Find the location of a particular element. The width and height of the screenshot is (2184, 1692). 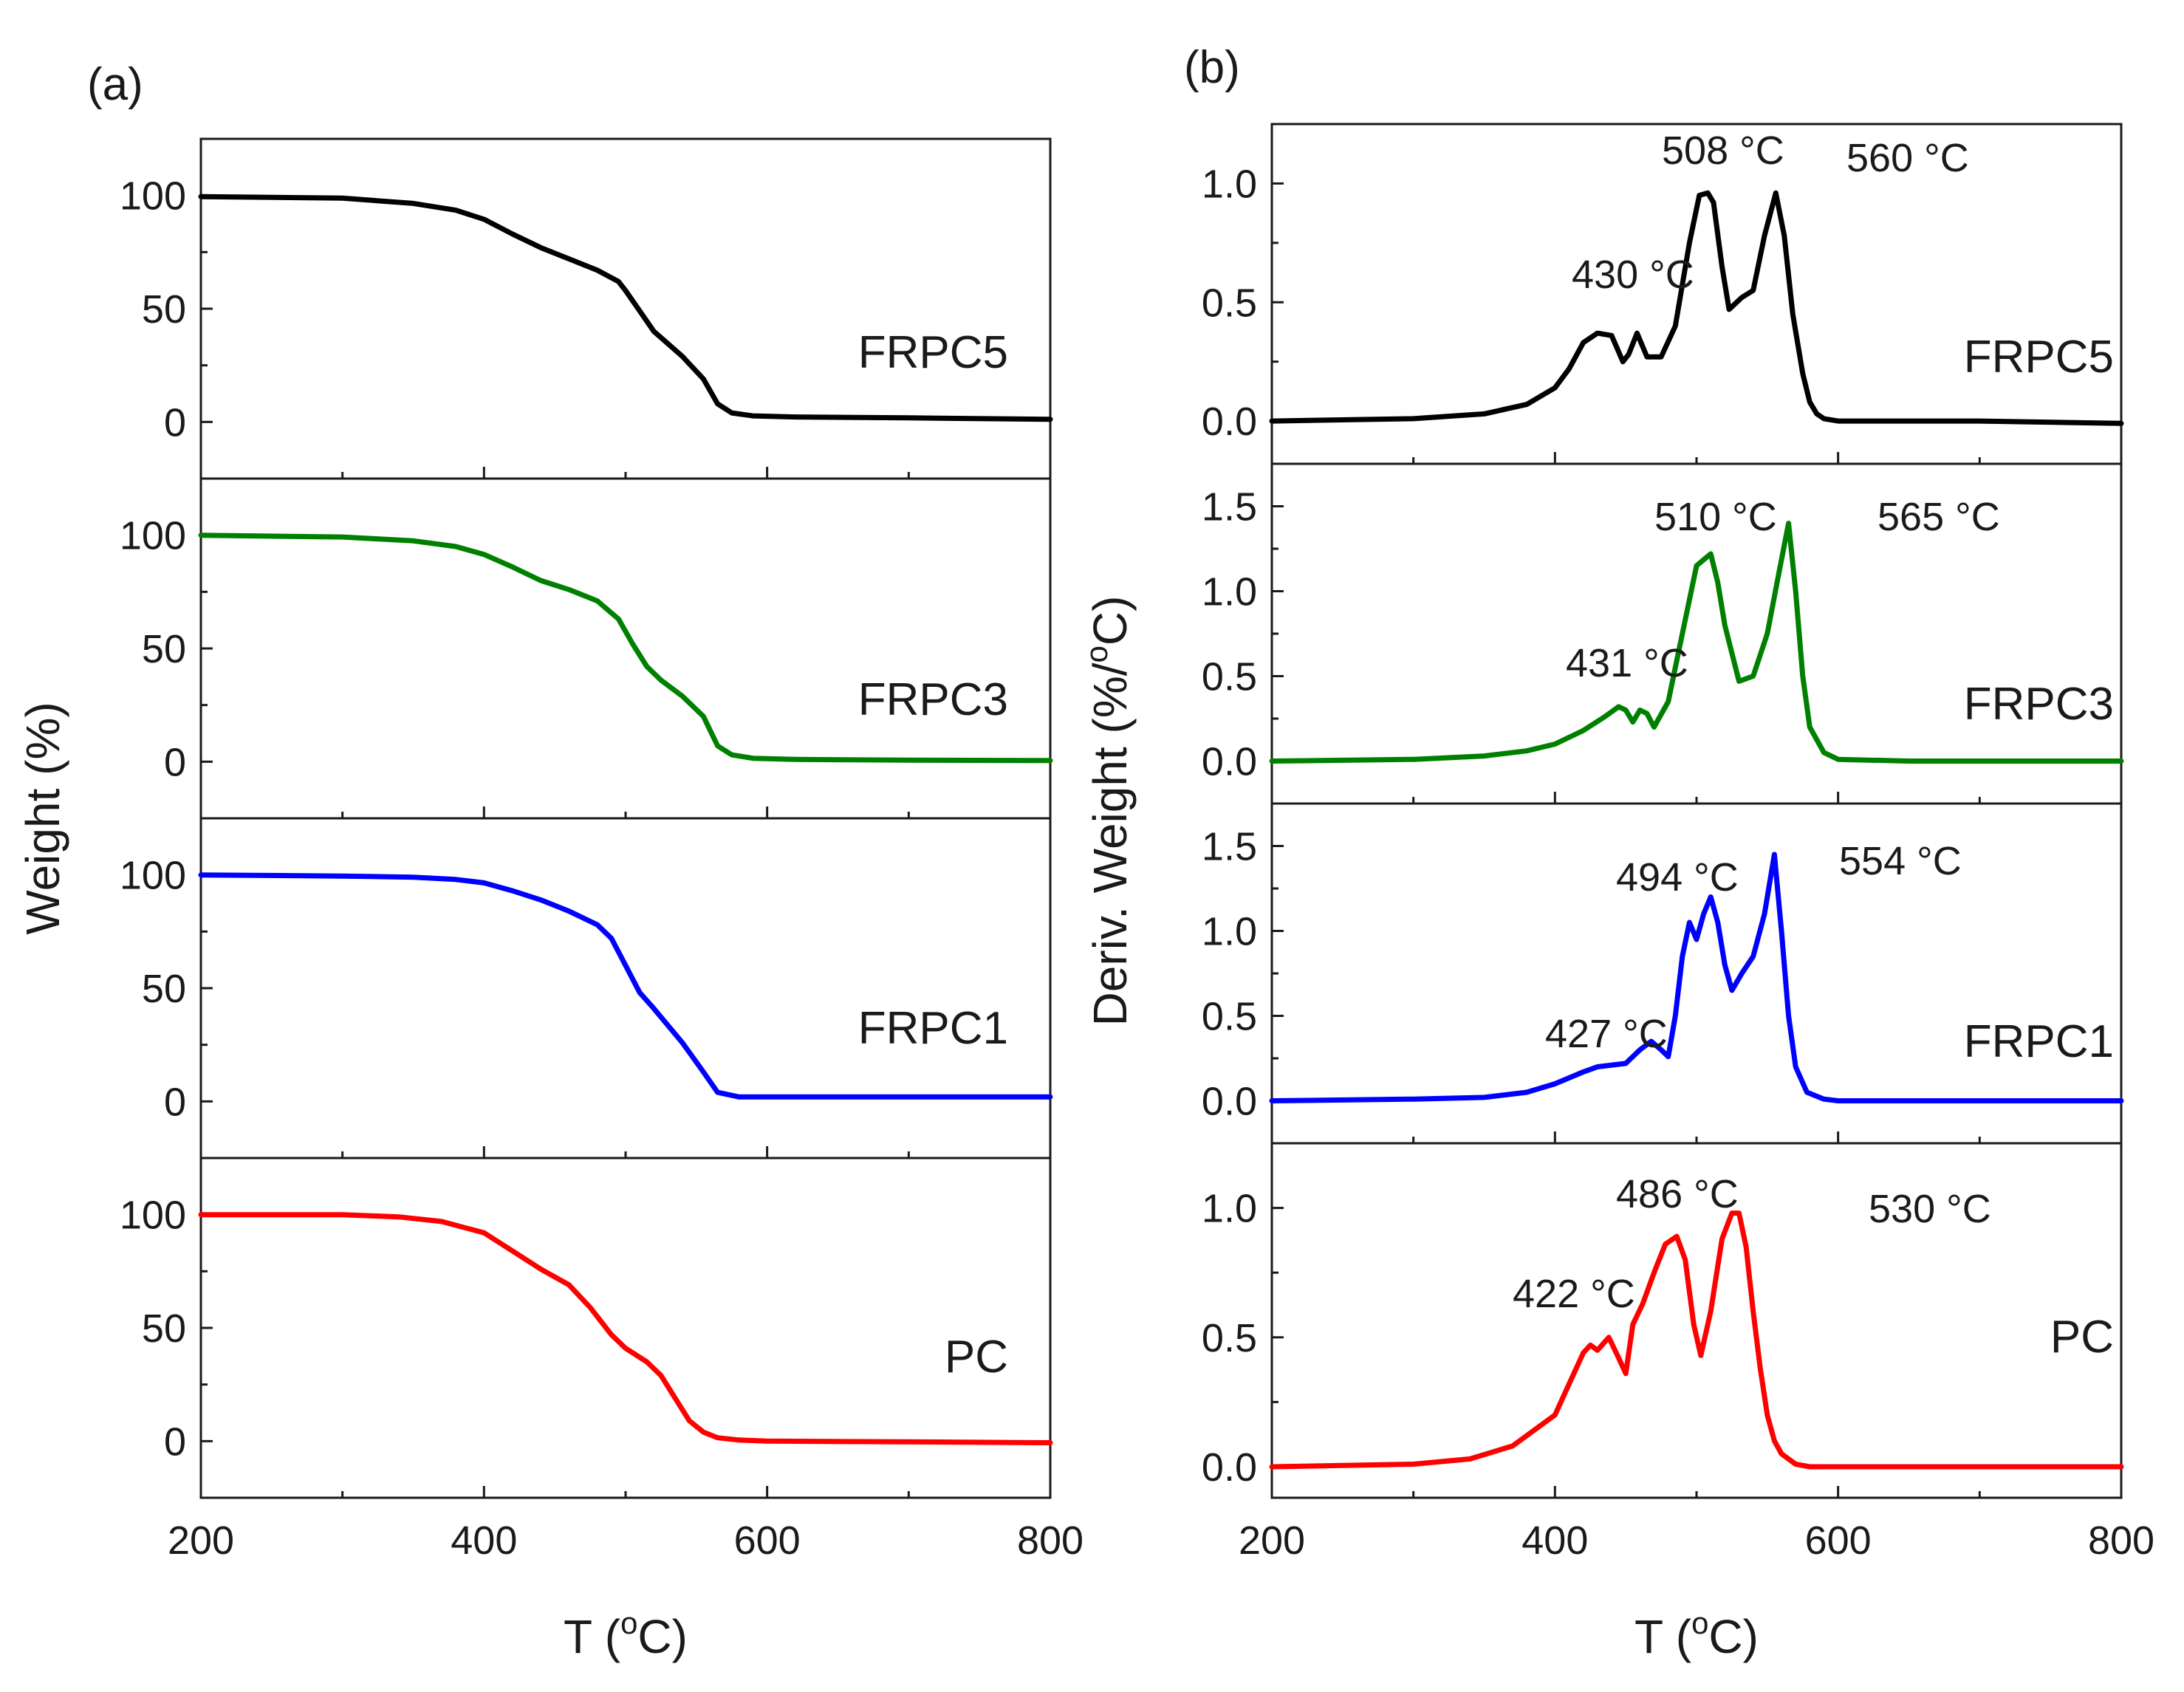

peak-label: 427 °C is located at coordinates (1606, 1034).